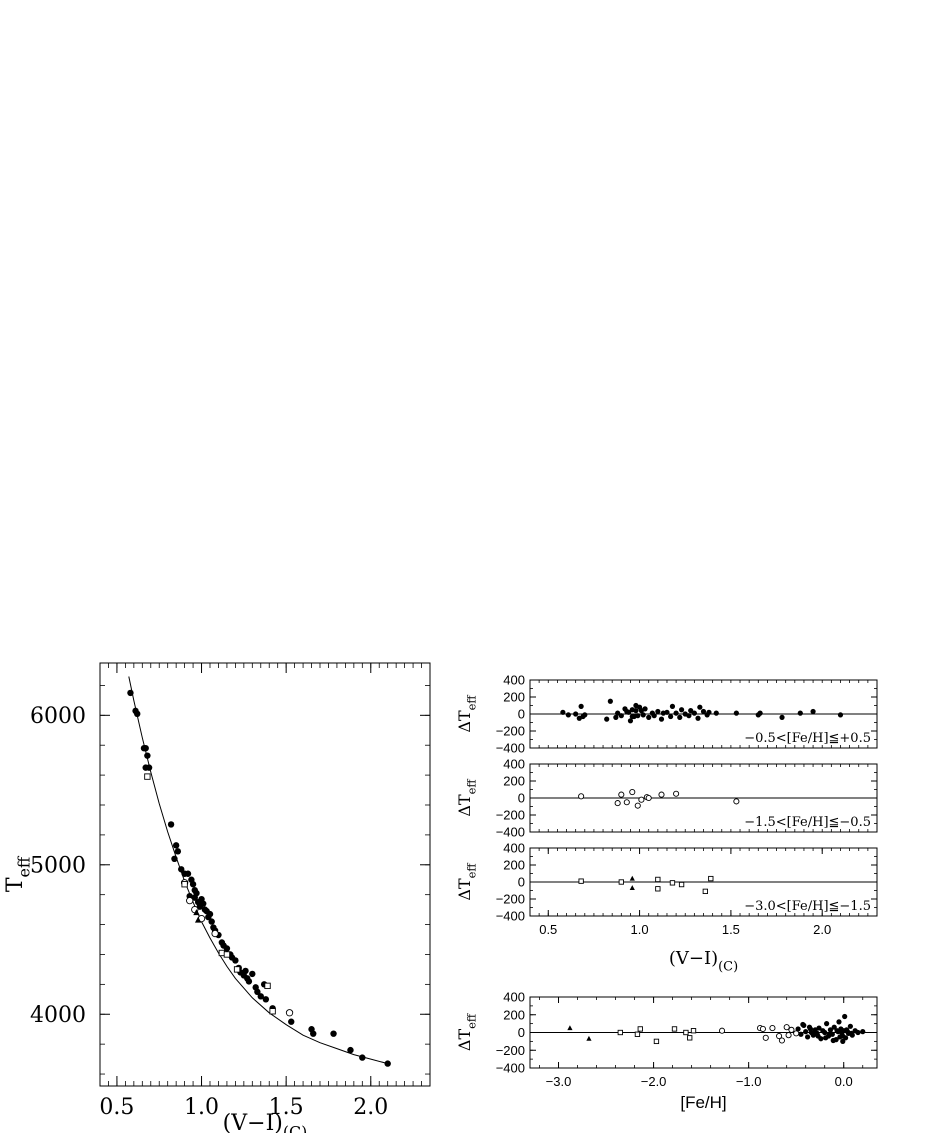  What do you see at coordinates (510, 731) in the screenshot?
I see `y-tick-label: −200` at bounding box center [510, 731].